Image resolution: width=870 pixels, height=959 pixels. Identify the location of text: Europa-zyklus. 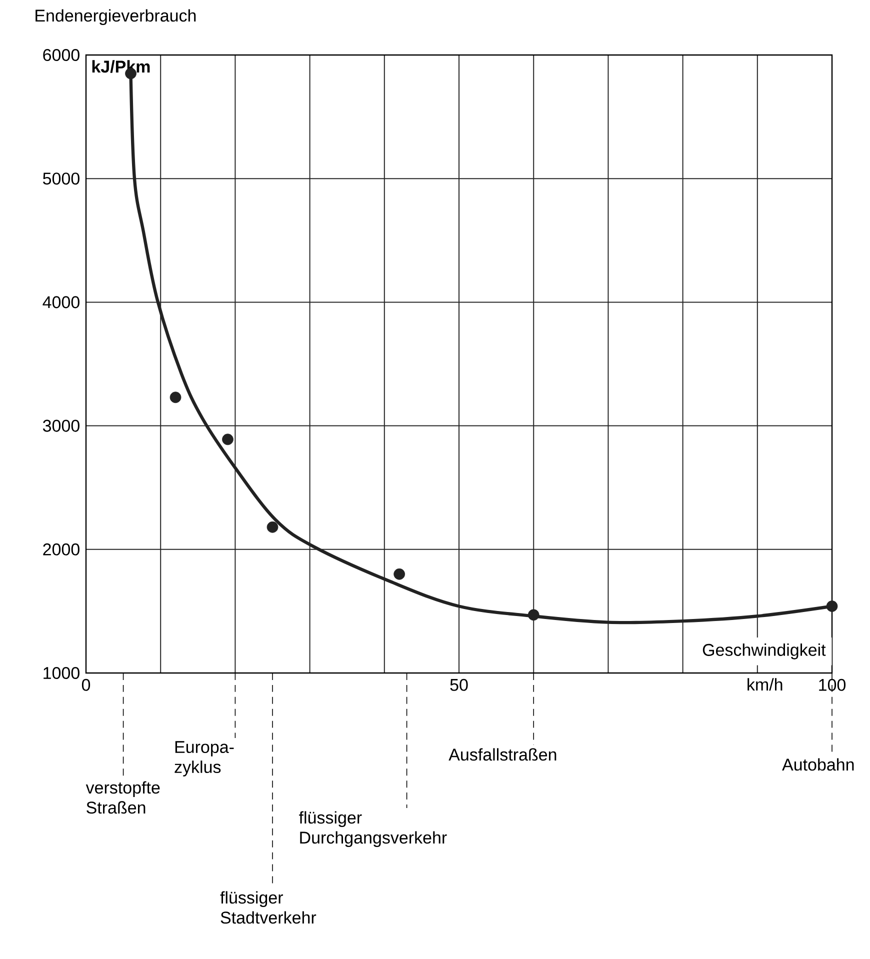
(204, 758).